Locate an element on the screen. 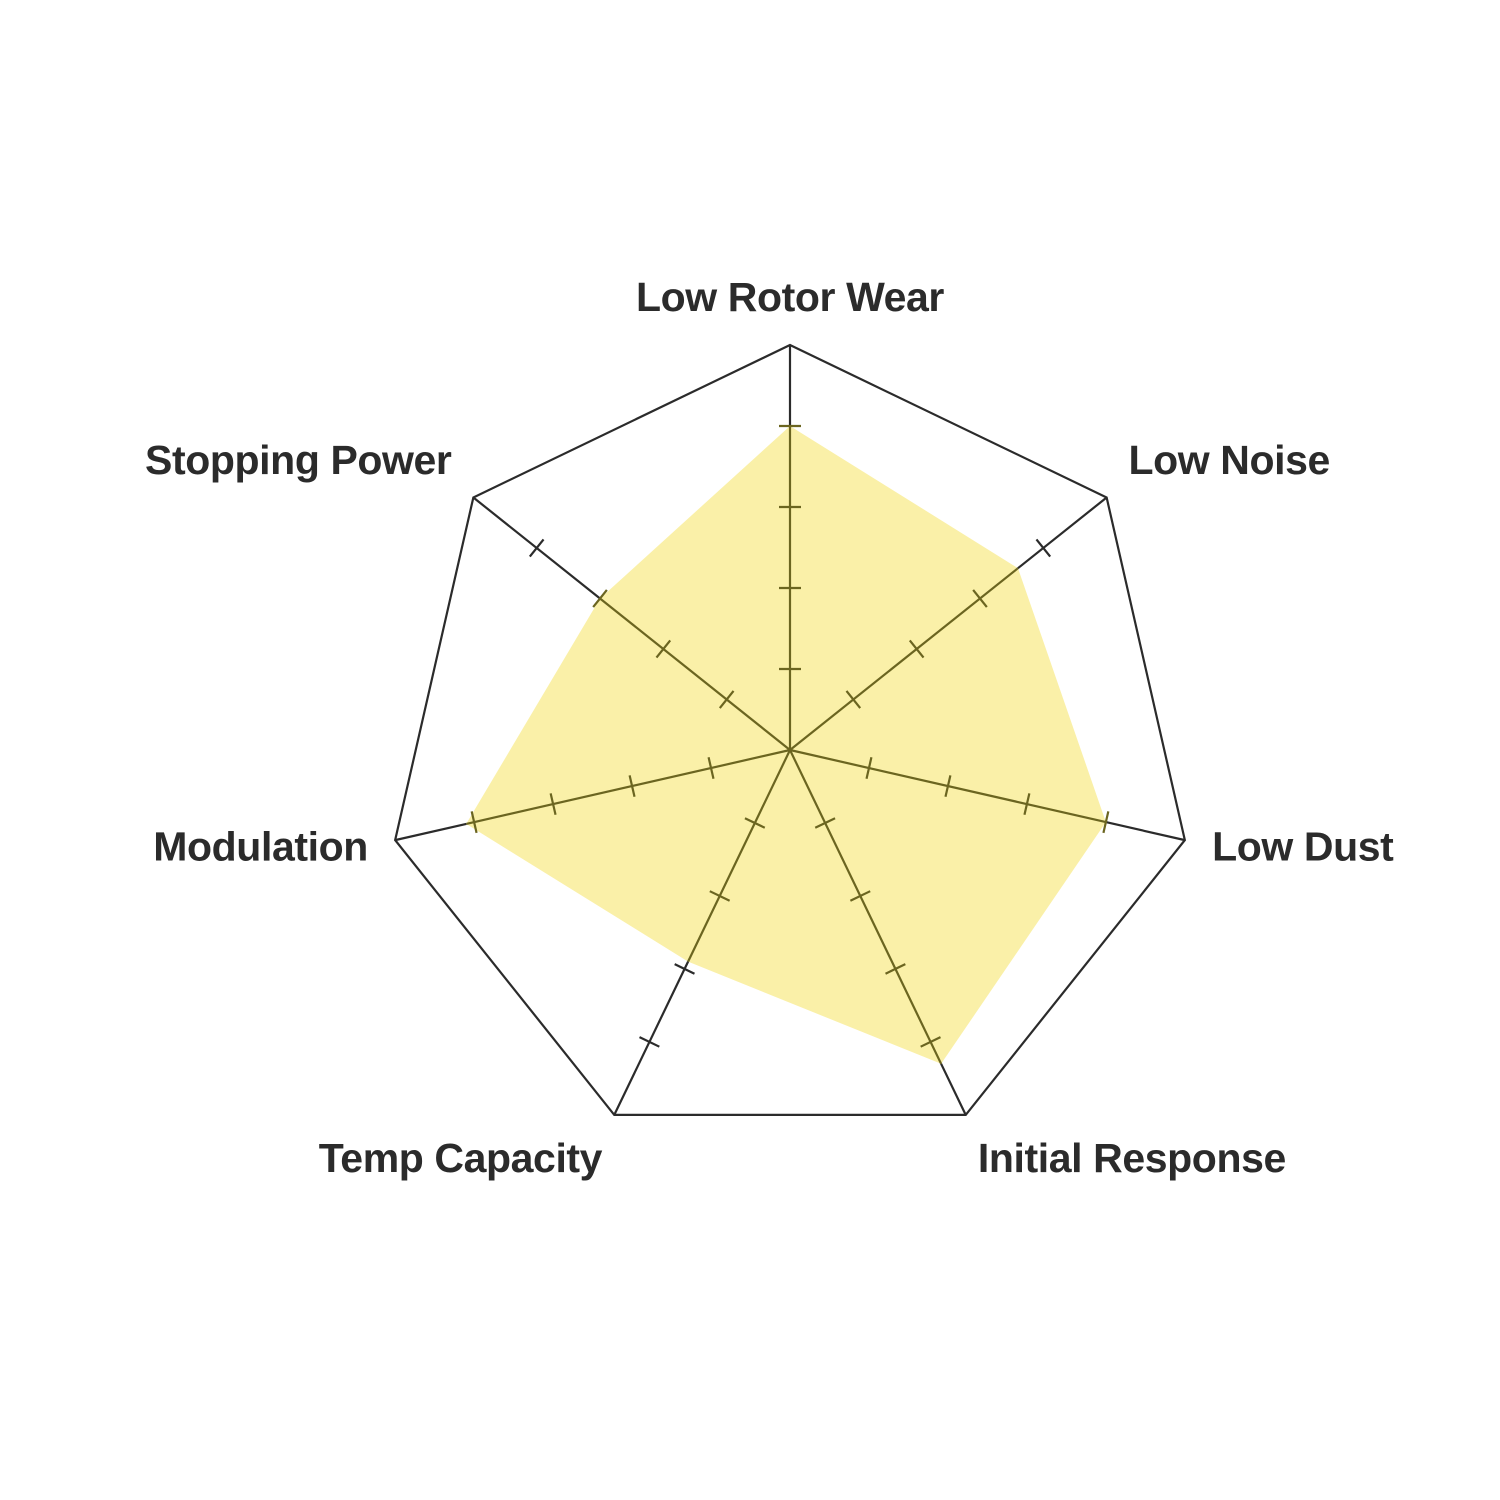 This screenshot has width=1500, height=1500. axis-label-temp-capacity: Temp Capacity is located at coordinates (461, 1158).